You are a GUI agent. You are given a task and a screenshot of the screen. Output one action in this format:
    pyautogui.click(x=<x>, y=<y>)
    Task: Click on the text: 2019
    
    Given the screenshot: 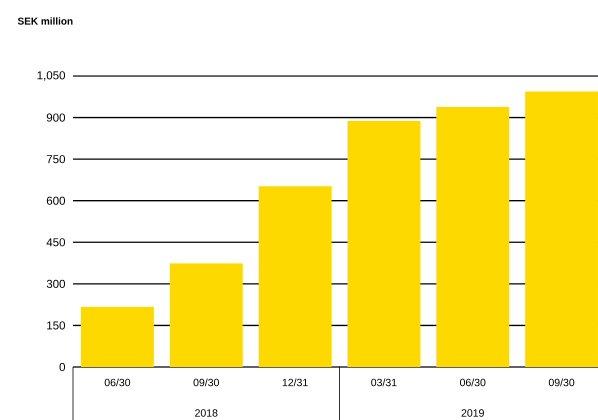 What is the action you would take?
    pyautogui.click(x=473, y=413)
    